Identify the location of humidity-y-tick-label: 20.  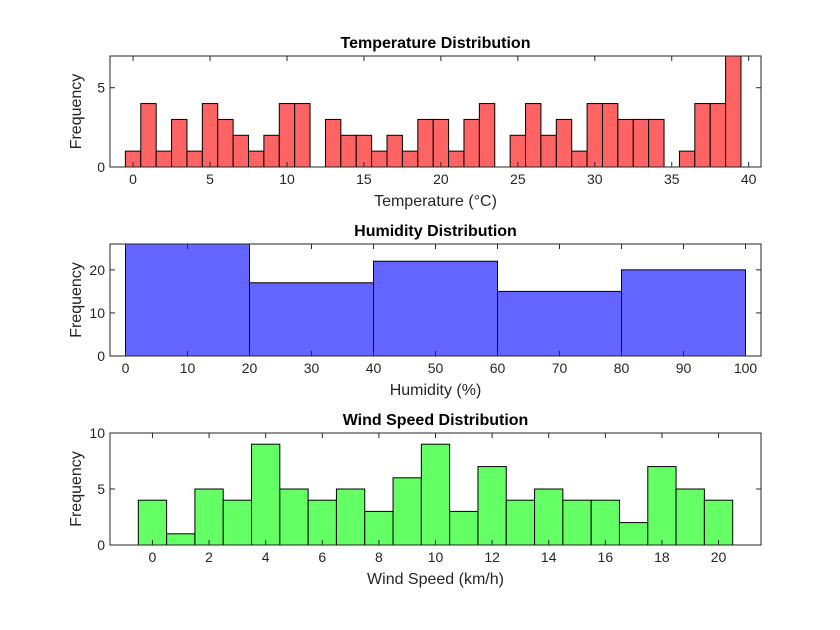
(97, 270).